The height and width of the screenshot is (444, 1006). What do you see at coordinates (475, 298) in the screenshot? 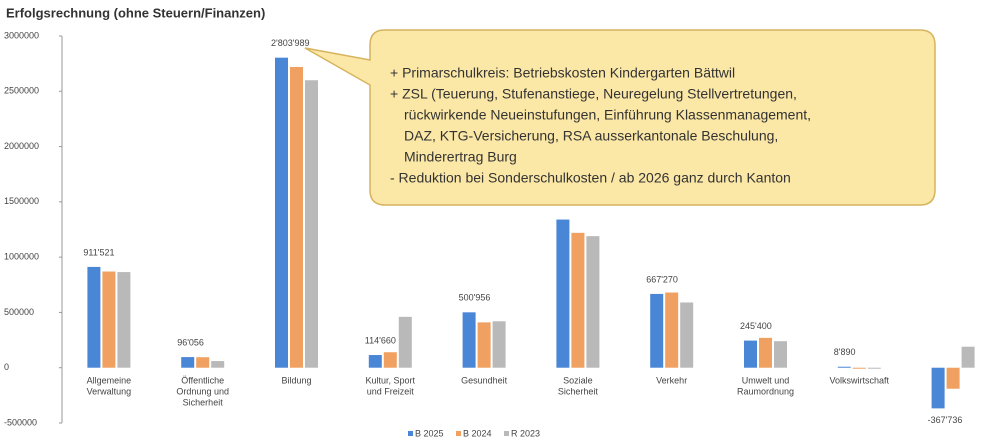
I see `data-label: 500'956` at bounding box center [475, 298].